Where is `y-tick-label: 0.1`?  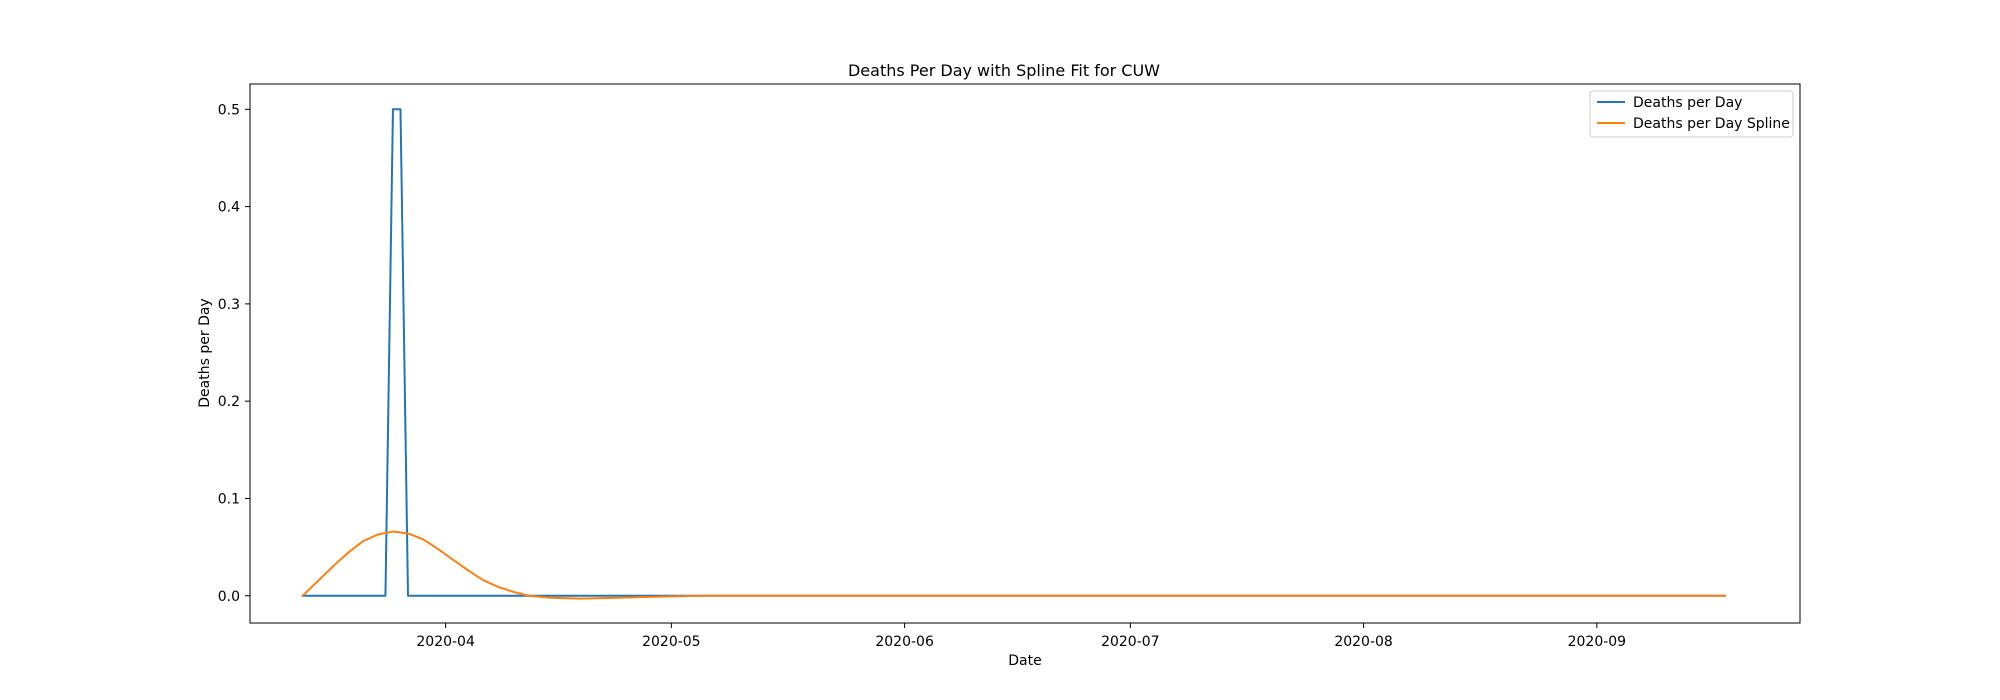 y-tick-label: 0.1 is located at coordinates (229, 499).